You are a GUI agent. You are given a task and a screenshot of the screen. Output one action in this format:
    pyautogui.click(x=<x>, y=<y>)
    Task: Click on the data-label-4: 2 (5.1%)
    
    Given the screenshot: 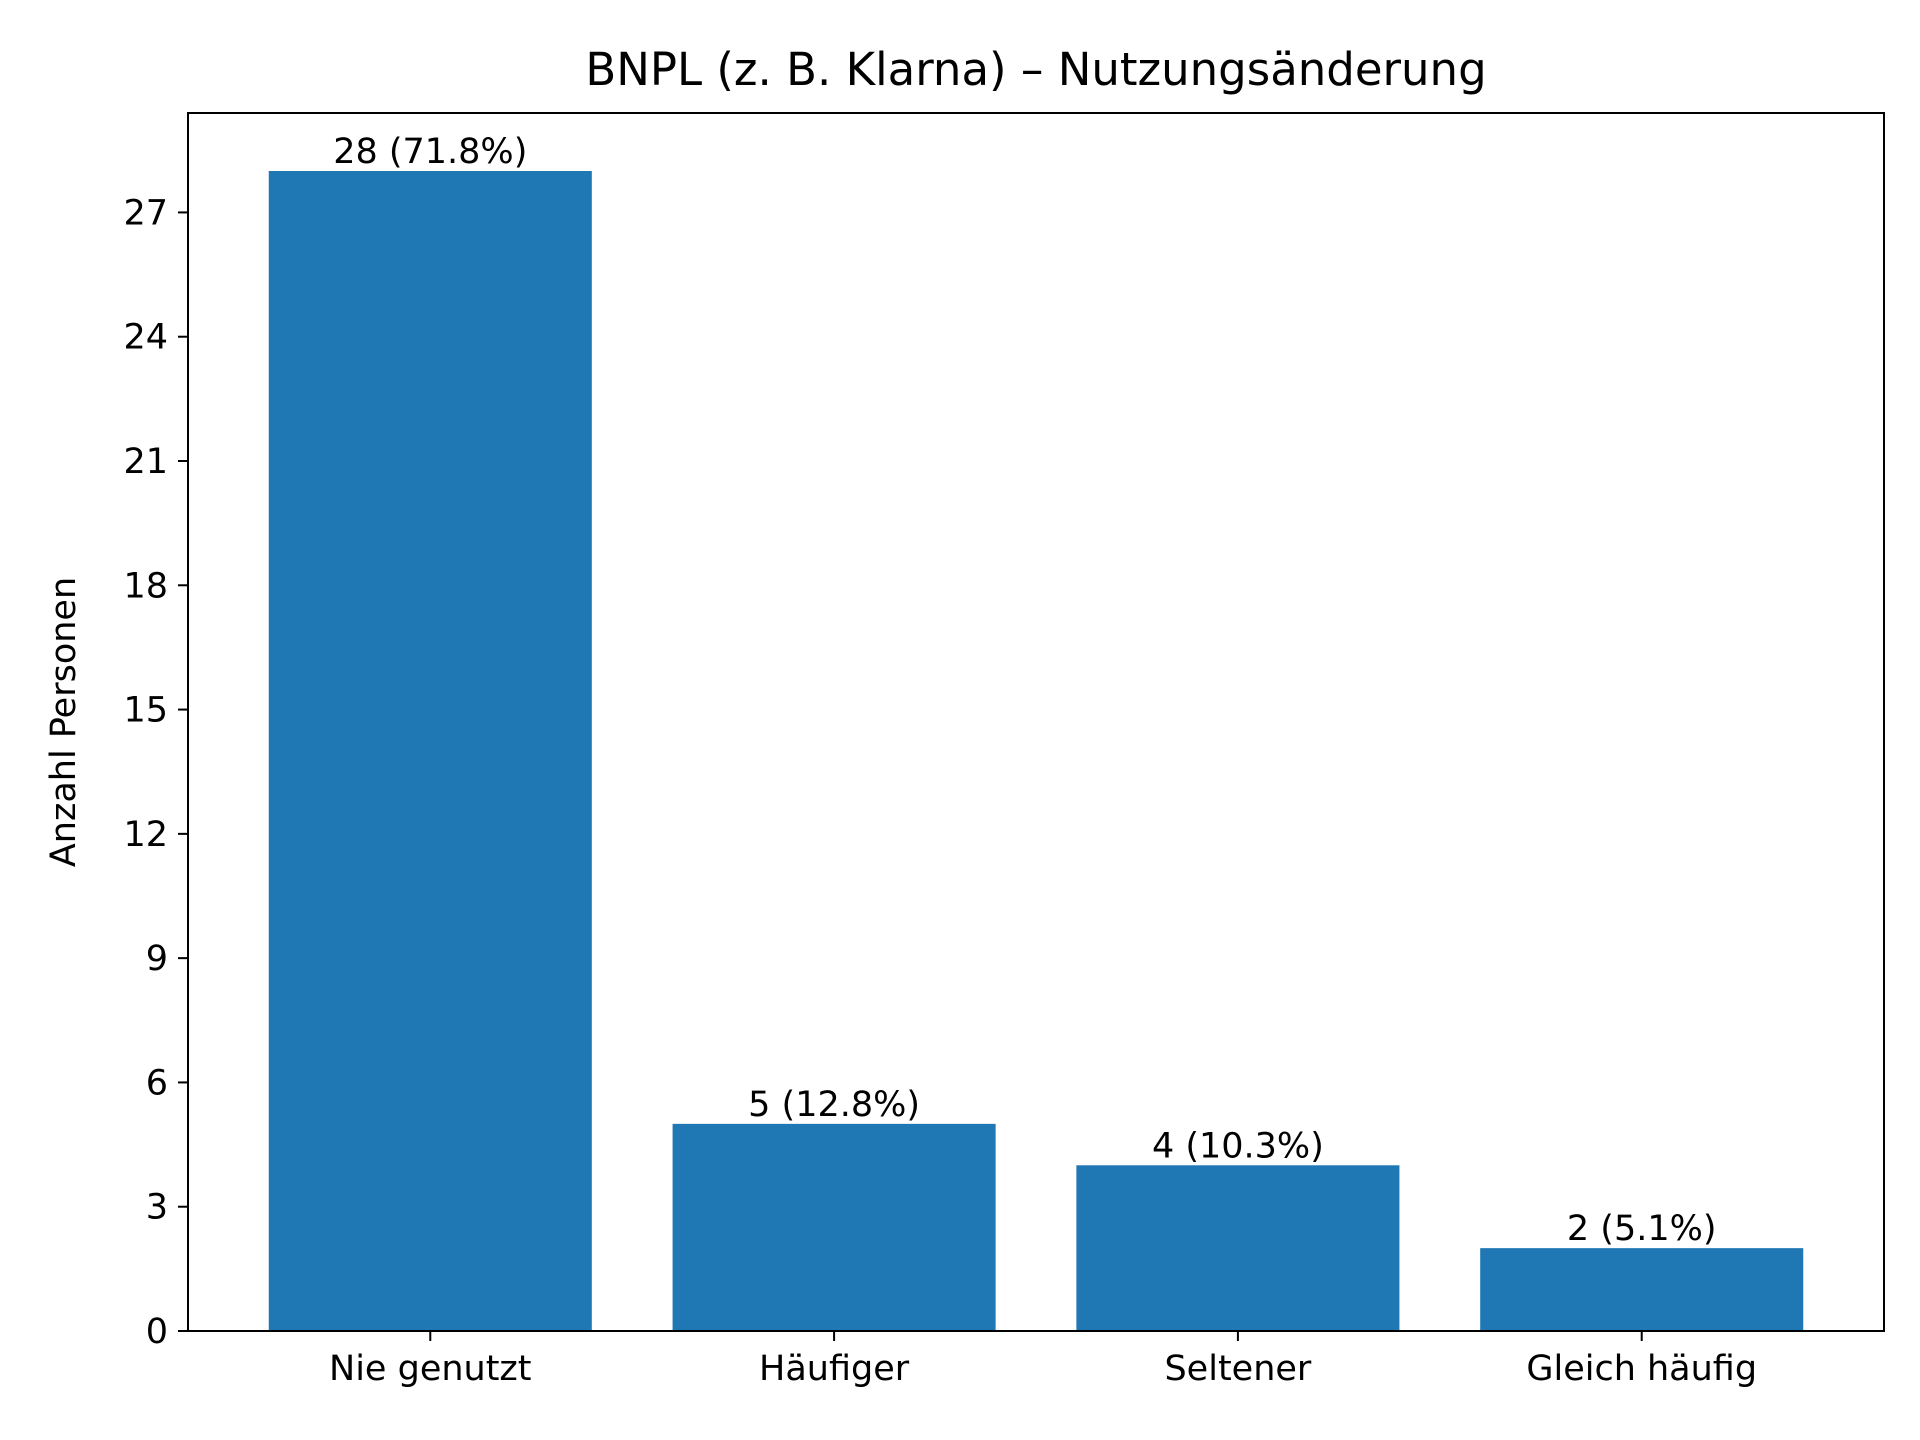 What is the action you would take?
    pyautogui.click(x=1642, y=1229)
    